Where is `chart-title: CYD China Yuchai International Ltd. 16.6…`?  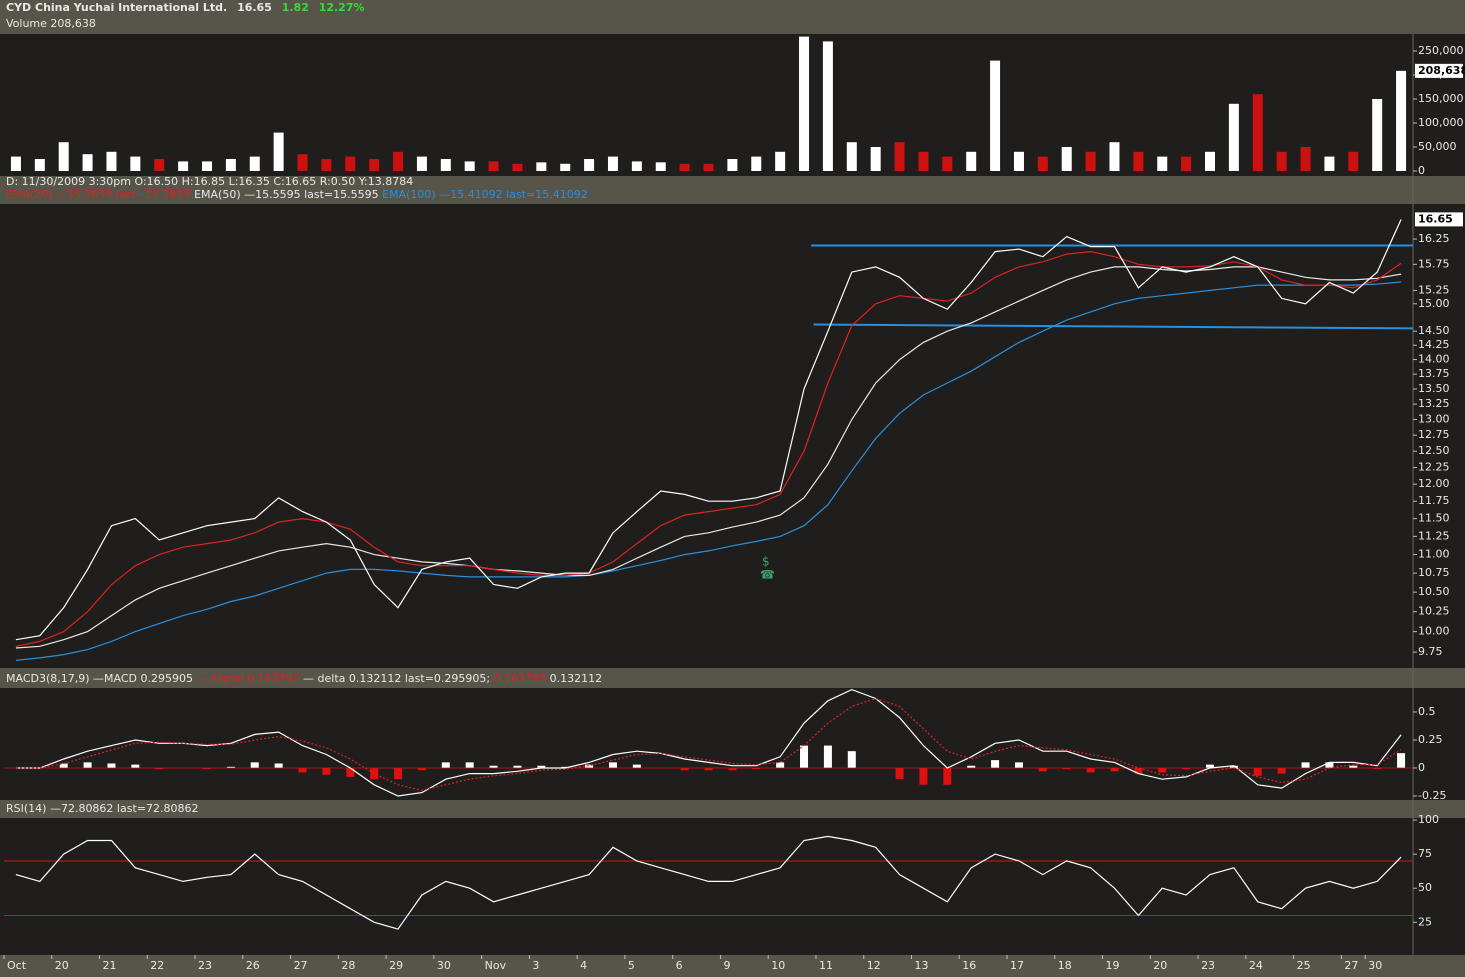
chart-title: CYD China Yuchai International Ltd. 16.6… is located at coordinates (185, 7).